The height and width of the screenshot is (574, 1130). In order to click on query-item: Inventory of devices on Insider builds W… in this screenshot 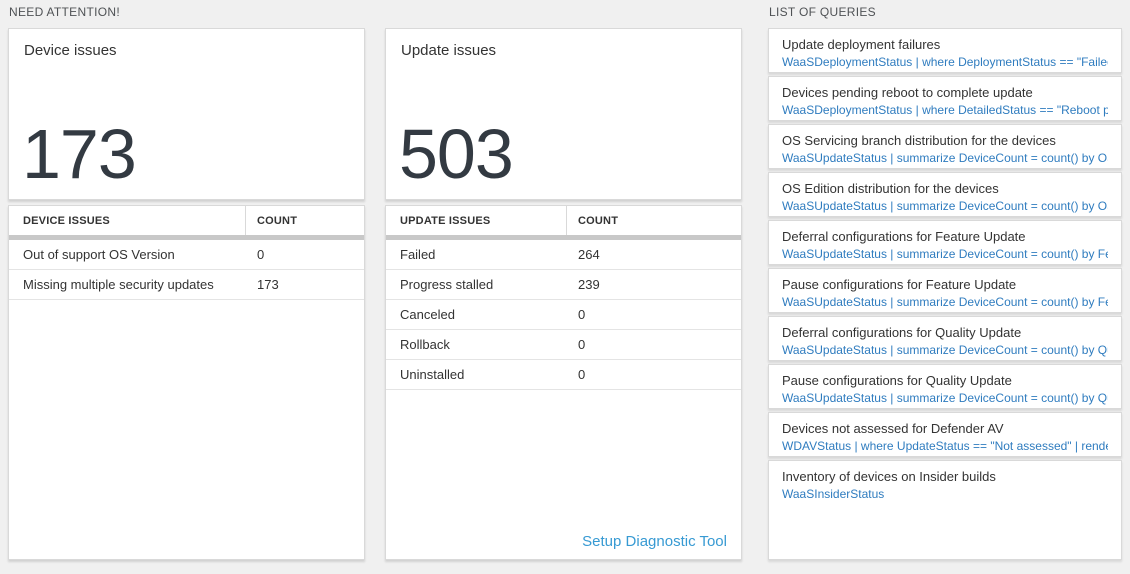, I will do `click(945, 510)`.